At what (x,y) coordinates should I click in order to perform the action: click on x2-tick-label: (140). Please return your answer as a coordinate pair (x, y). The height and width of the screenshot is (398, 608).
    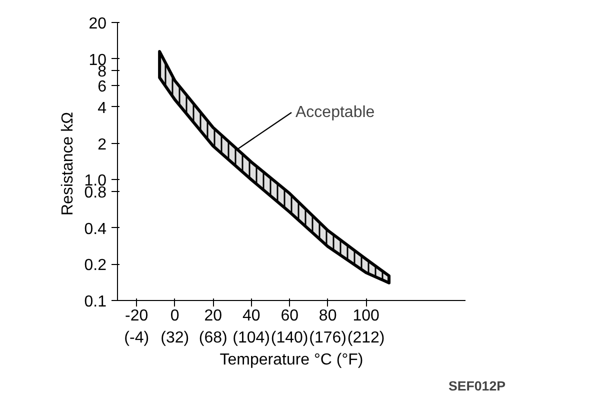
    Looking at the image, I should click on (289, 338).